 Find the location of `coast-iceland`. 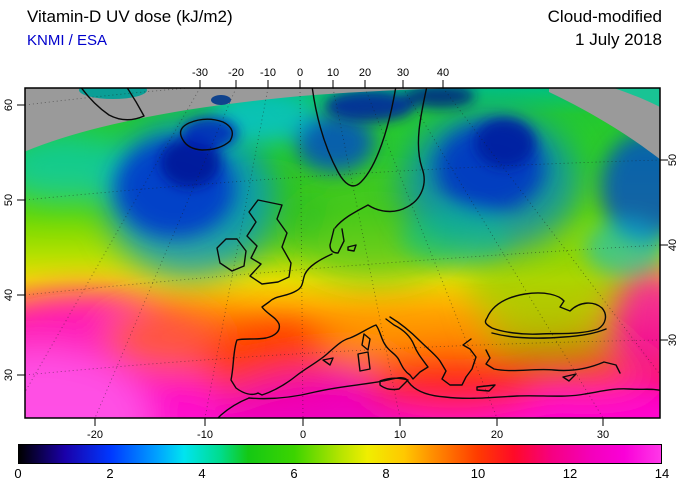

coast-iceland is located at coordinates (206, 134).